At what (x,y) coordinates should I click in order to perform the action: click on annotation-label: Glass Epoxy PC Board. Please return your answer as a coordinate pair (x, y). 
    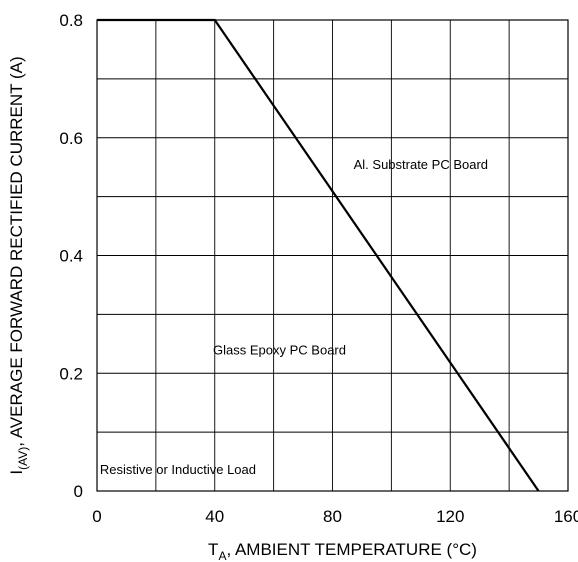
    Looking at the image, I should click on (279, 350).